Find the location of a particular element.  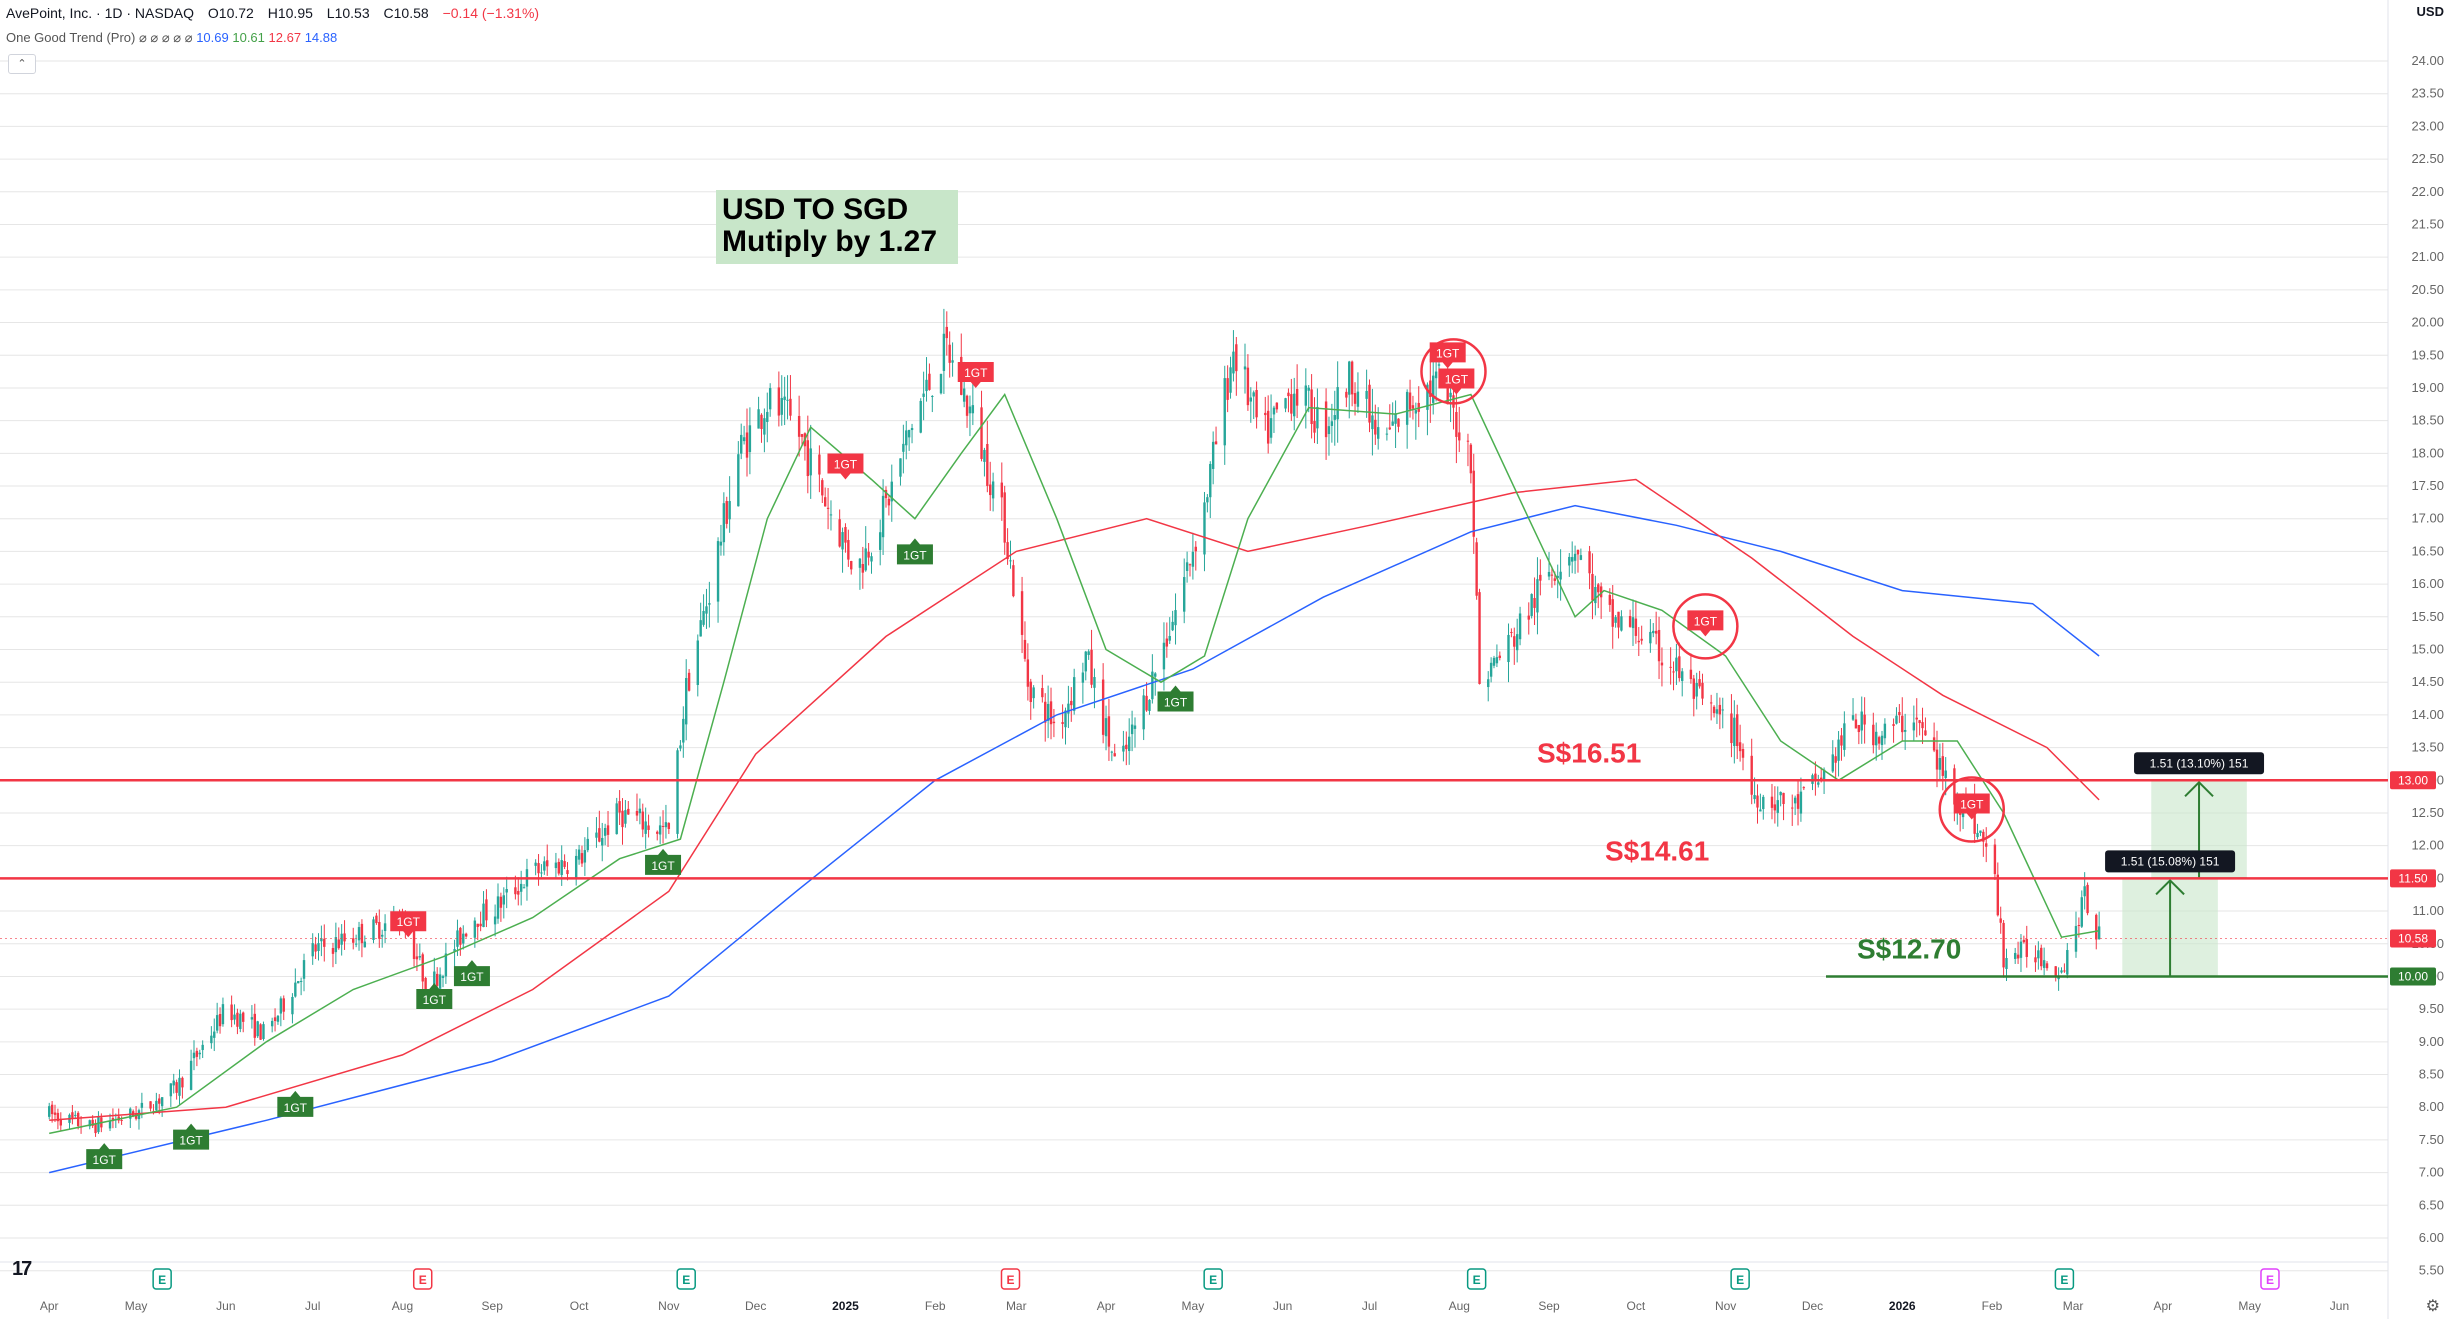

x-tick-label: Oct is located at coordinates (1636, 1306).